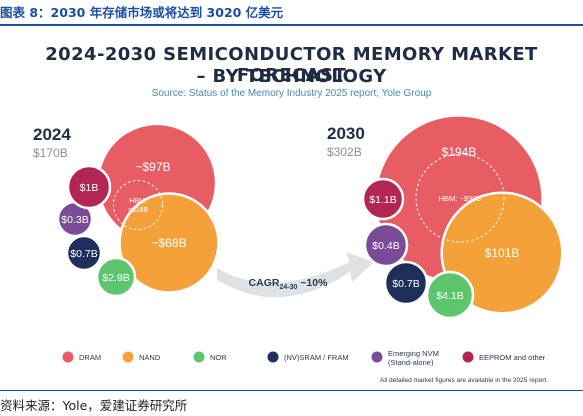 Image resolution: width=583 pixels, height=416 pixels. I want to click on panel-total-2030: $302B, so click(344, 152).